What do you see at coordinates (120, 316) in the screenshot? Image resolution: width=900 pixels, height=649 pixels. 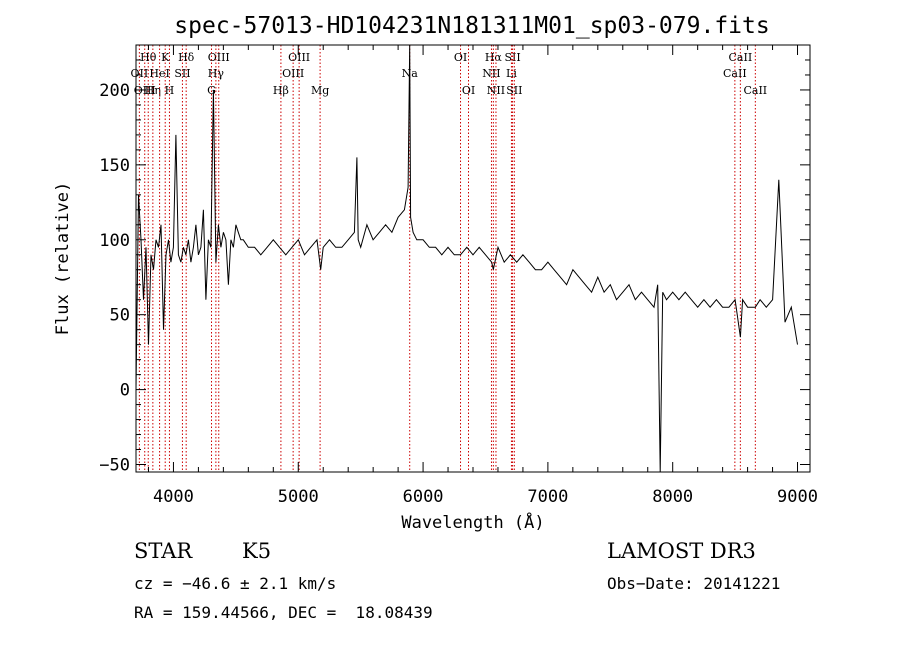 I see `y-tick-label: 50` at bounding box center [120, 316].